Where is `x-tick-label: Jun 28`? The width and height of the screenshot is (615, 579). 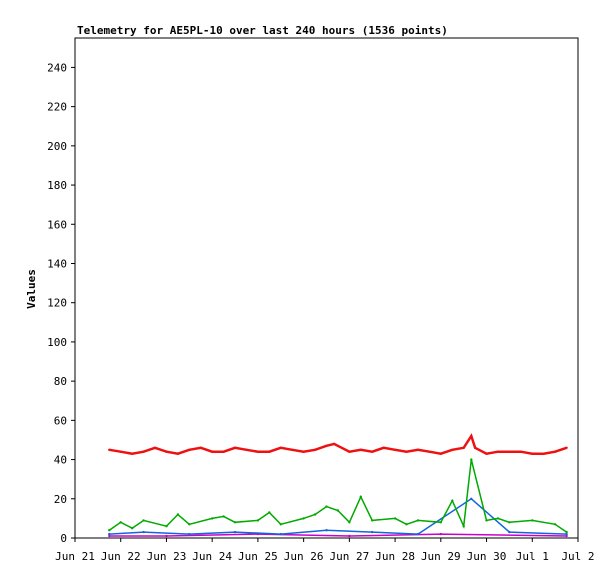 x-tick-label: Jun 28 is located at coordinates (395, 556).